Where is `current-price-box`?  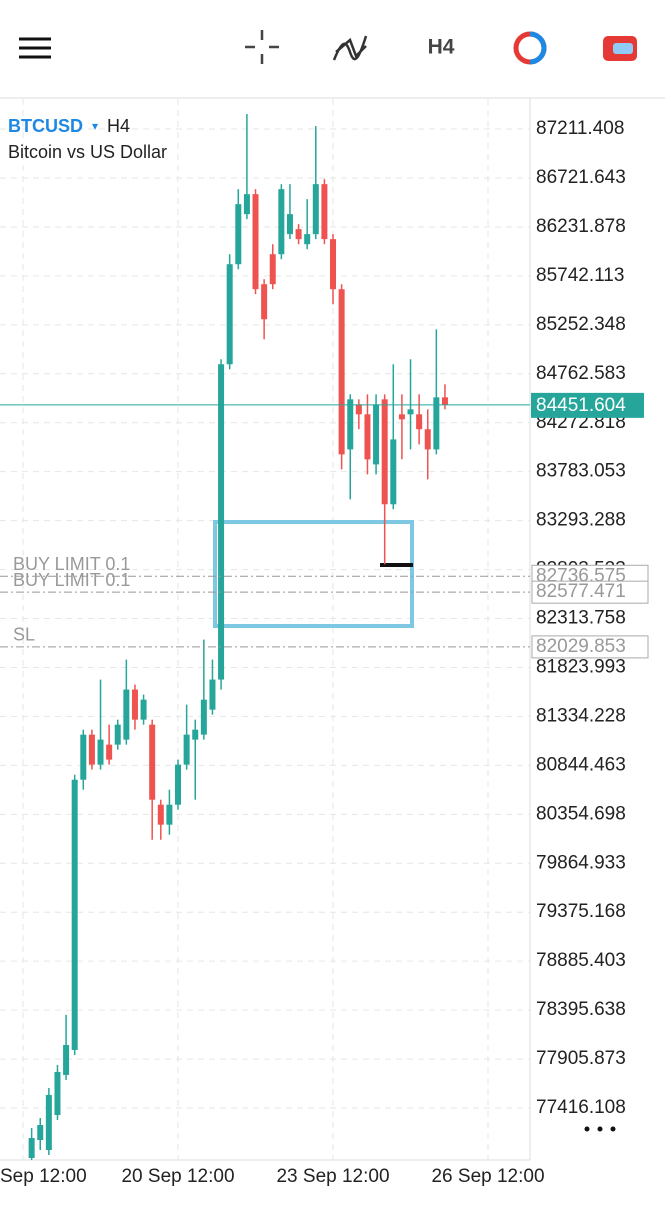 current-price-box is located at coordinates (587, 405).